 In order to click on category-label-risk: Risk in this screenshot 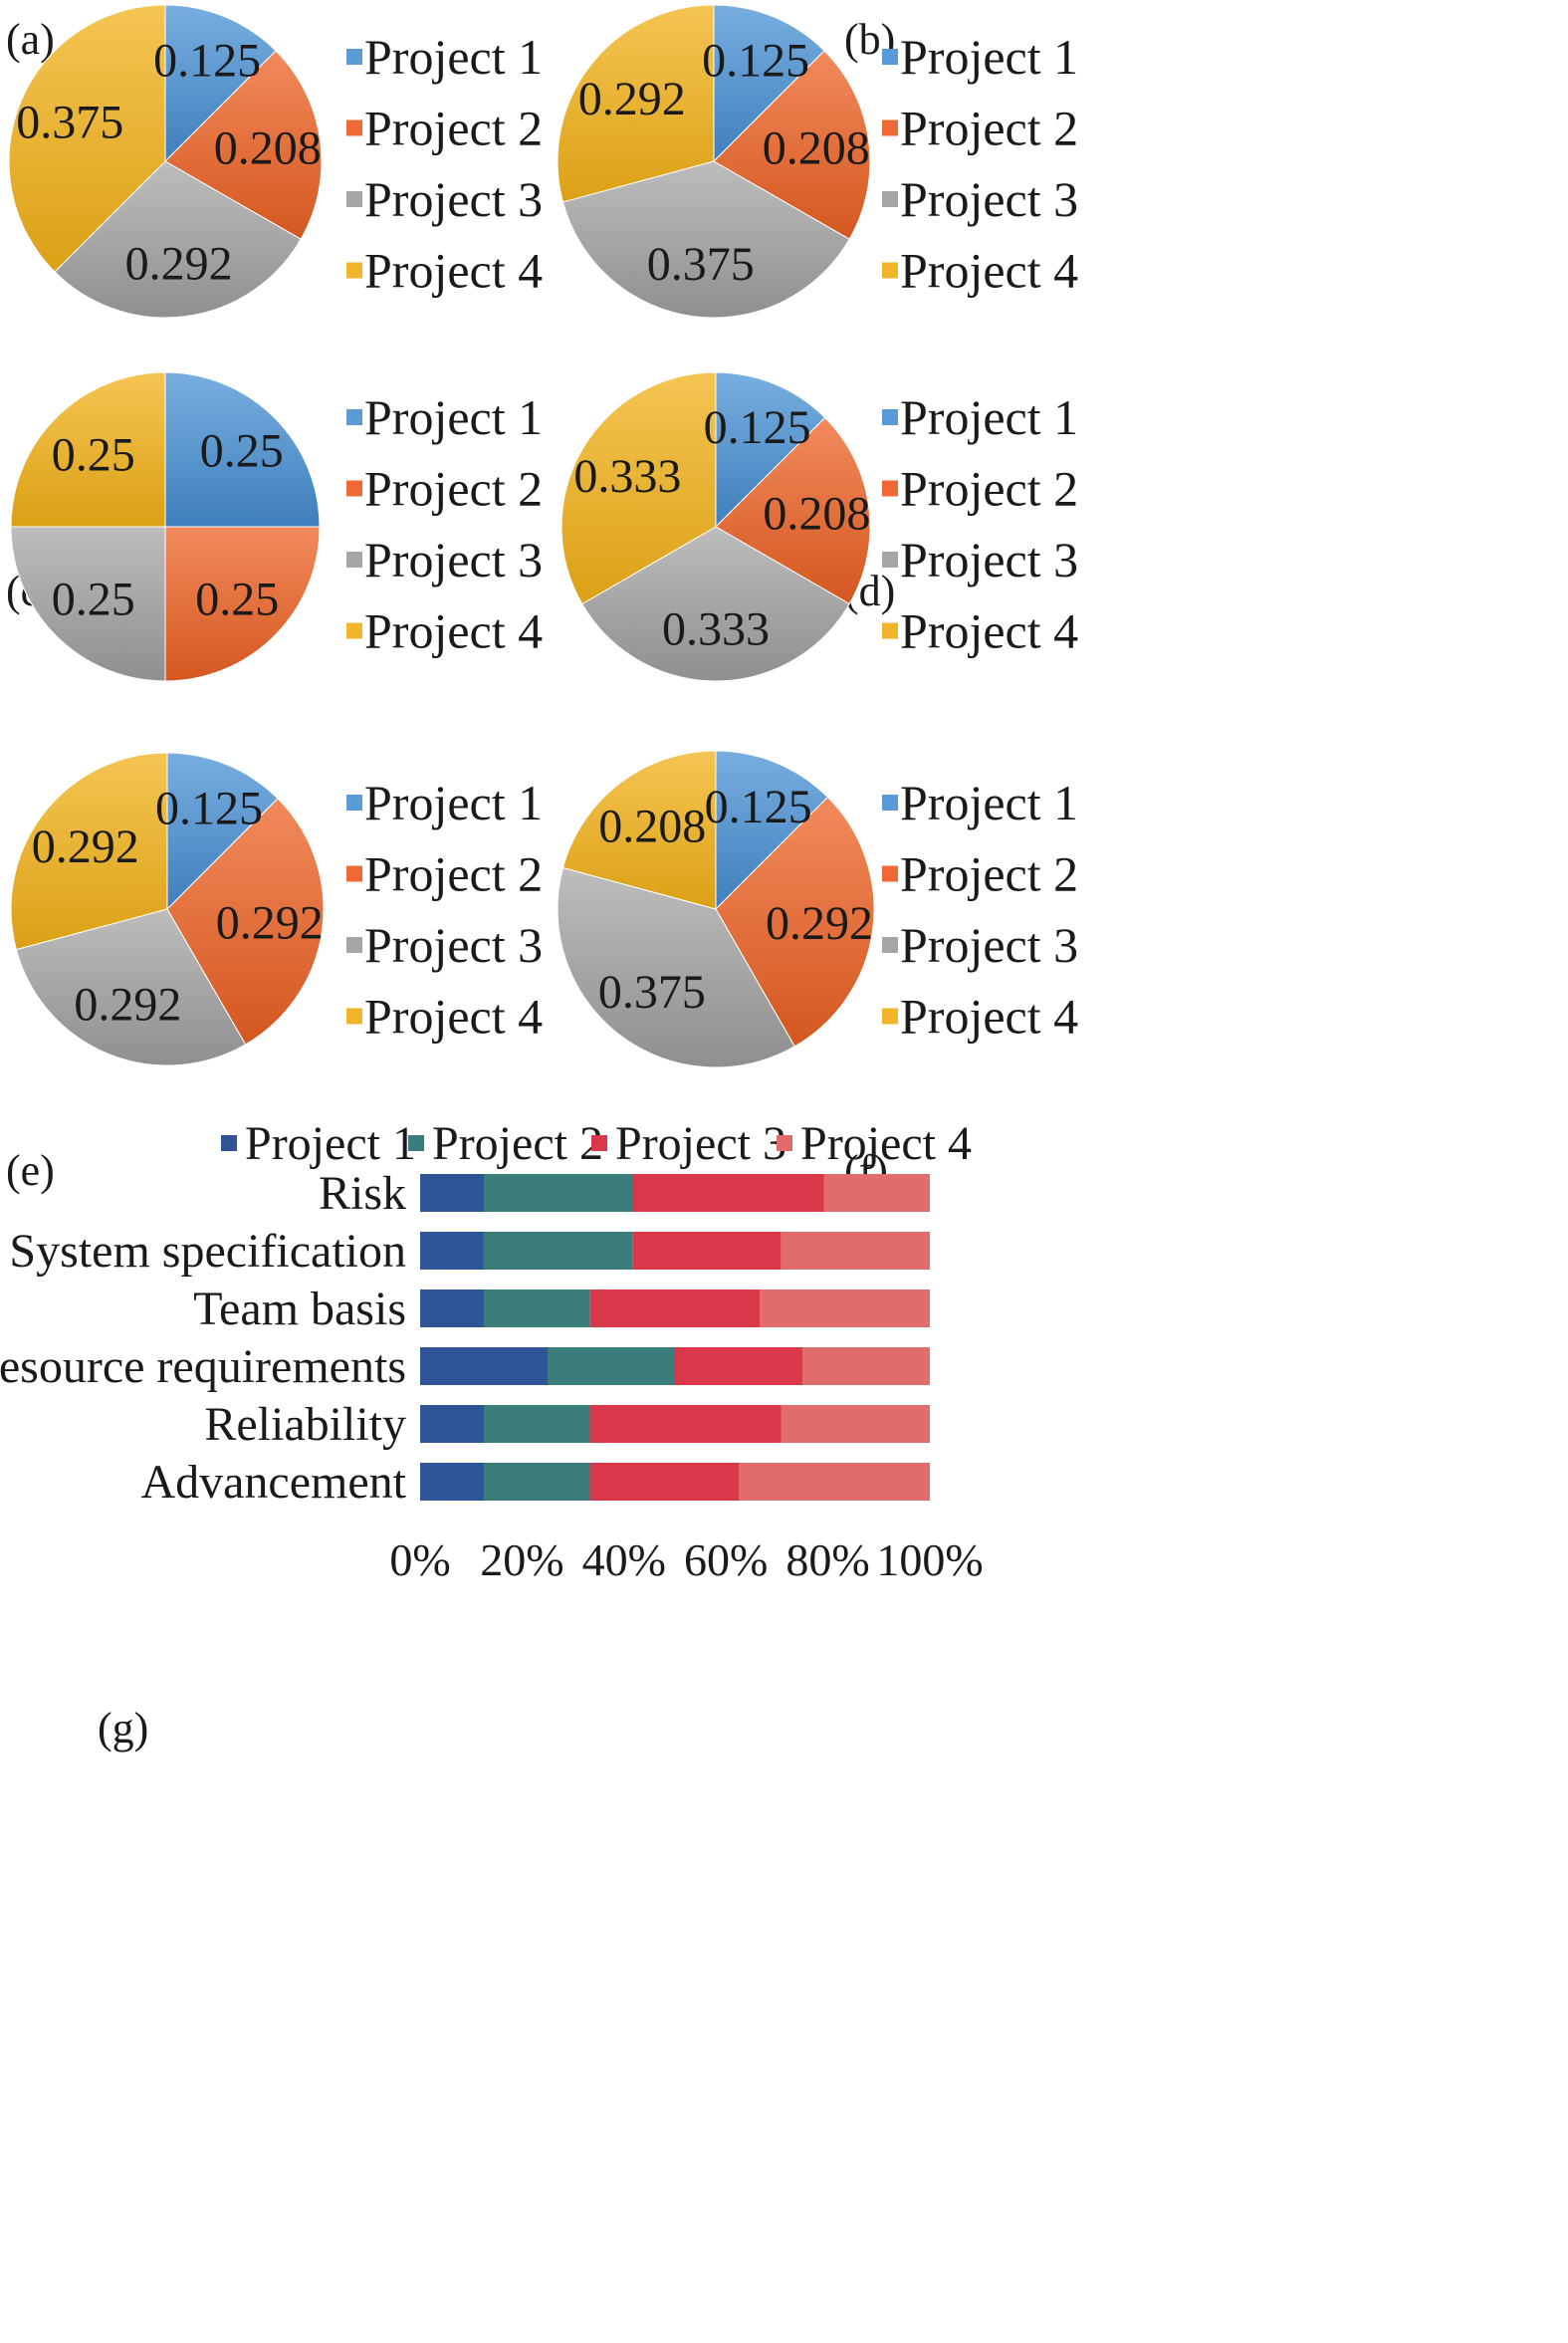, I will do `click(363, 1193)`.